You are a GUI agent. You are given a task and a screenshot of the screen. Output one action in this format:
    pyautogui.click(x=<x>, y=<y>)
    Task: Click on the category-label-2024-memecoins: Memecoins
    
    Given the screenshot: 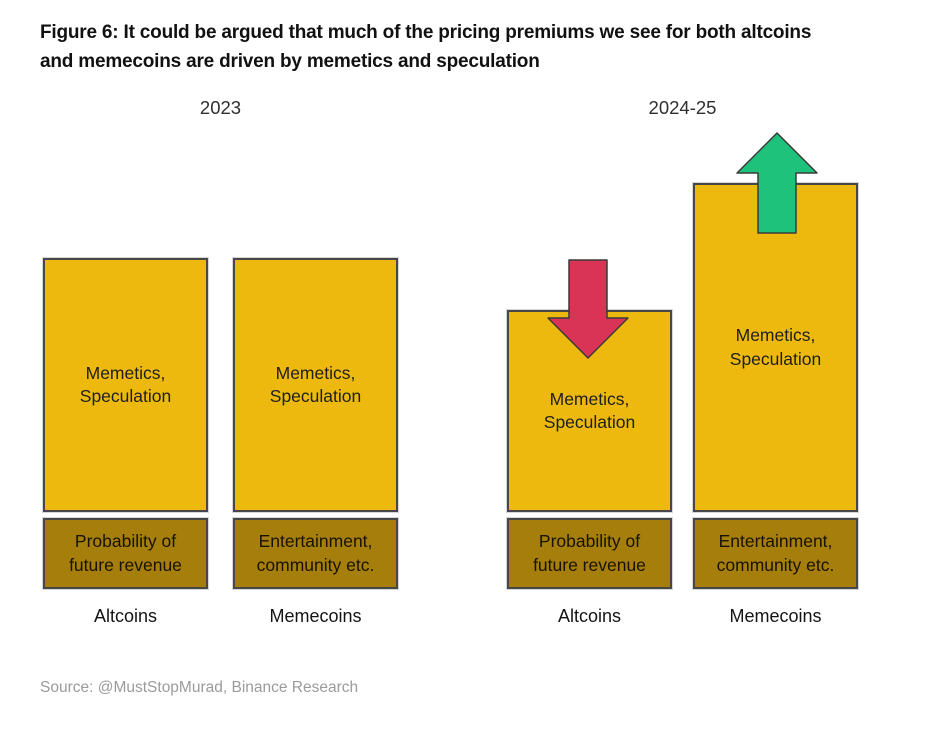 What is the action you would take?
    pyautogui.click(x=775, y=616)
    